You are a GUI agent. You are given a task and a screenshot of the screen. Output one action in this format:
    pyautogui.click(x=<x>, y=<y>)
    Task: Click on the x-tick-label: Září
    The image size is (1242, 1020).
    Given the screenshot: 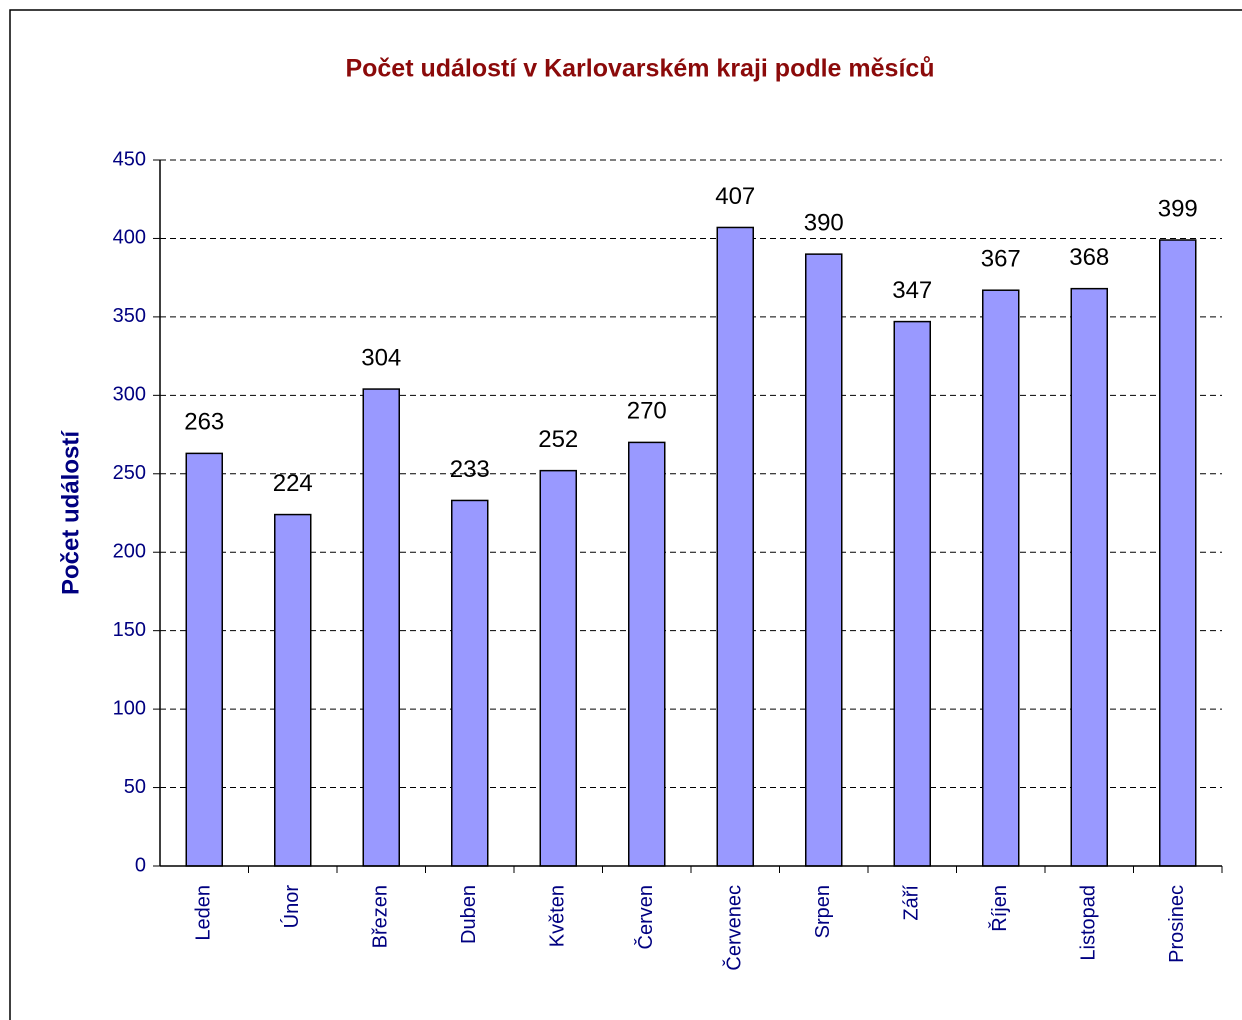 What is the action you would take?
    pyautogui.click(x=912, y=903)
    